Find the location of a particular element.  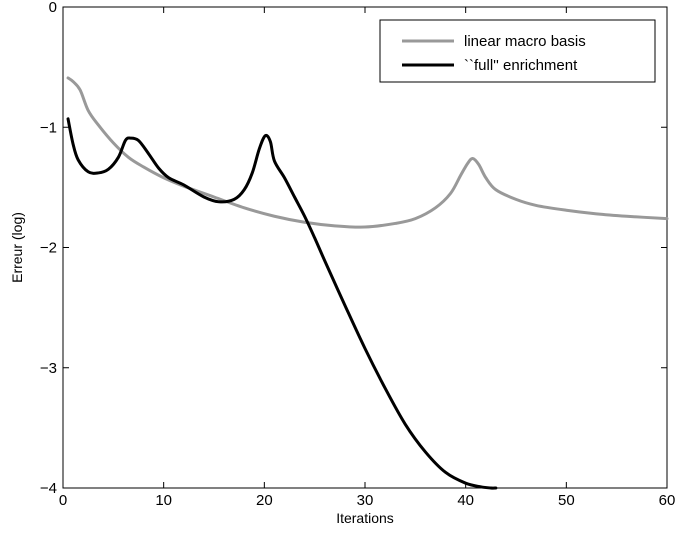

x-tick-label: 0 is located at coordinates (63, 500).